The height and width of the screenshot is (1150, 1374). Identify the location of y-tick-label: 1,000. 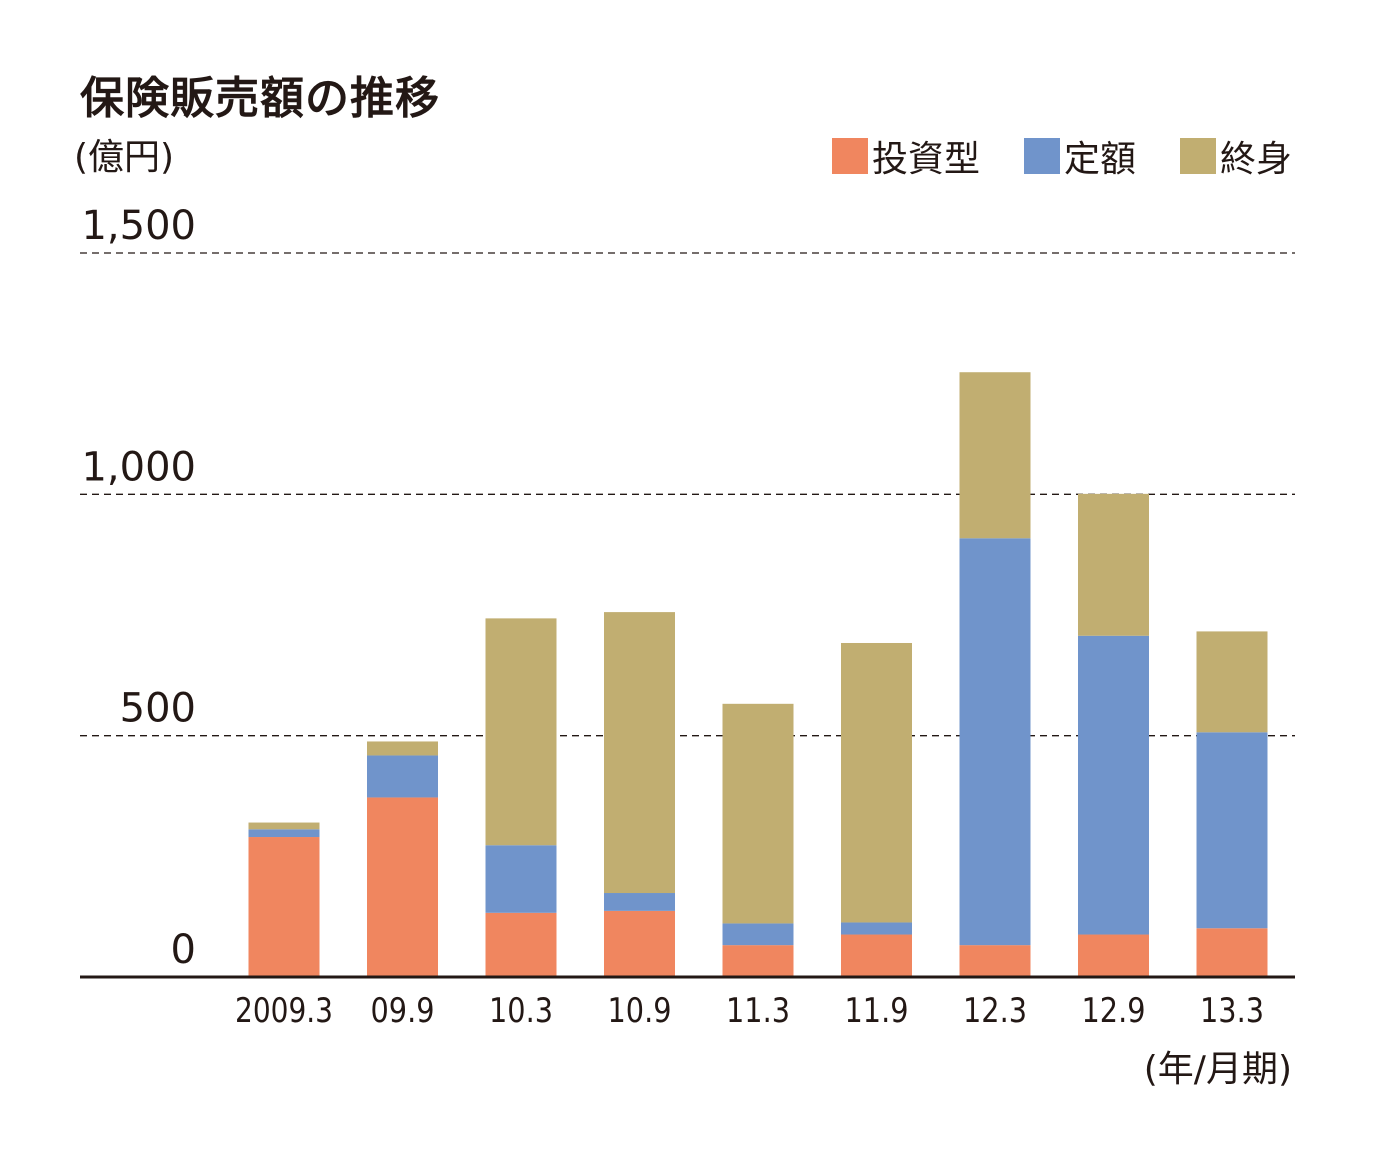
(138, 467).